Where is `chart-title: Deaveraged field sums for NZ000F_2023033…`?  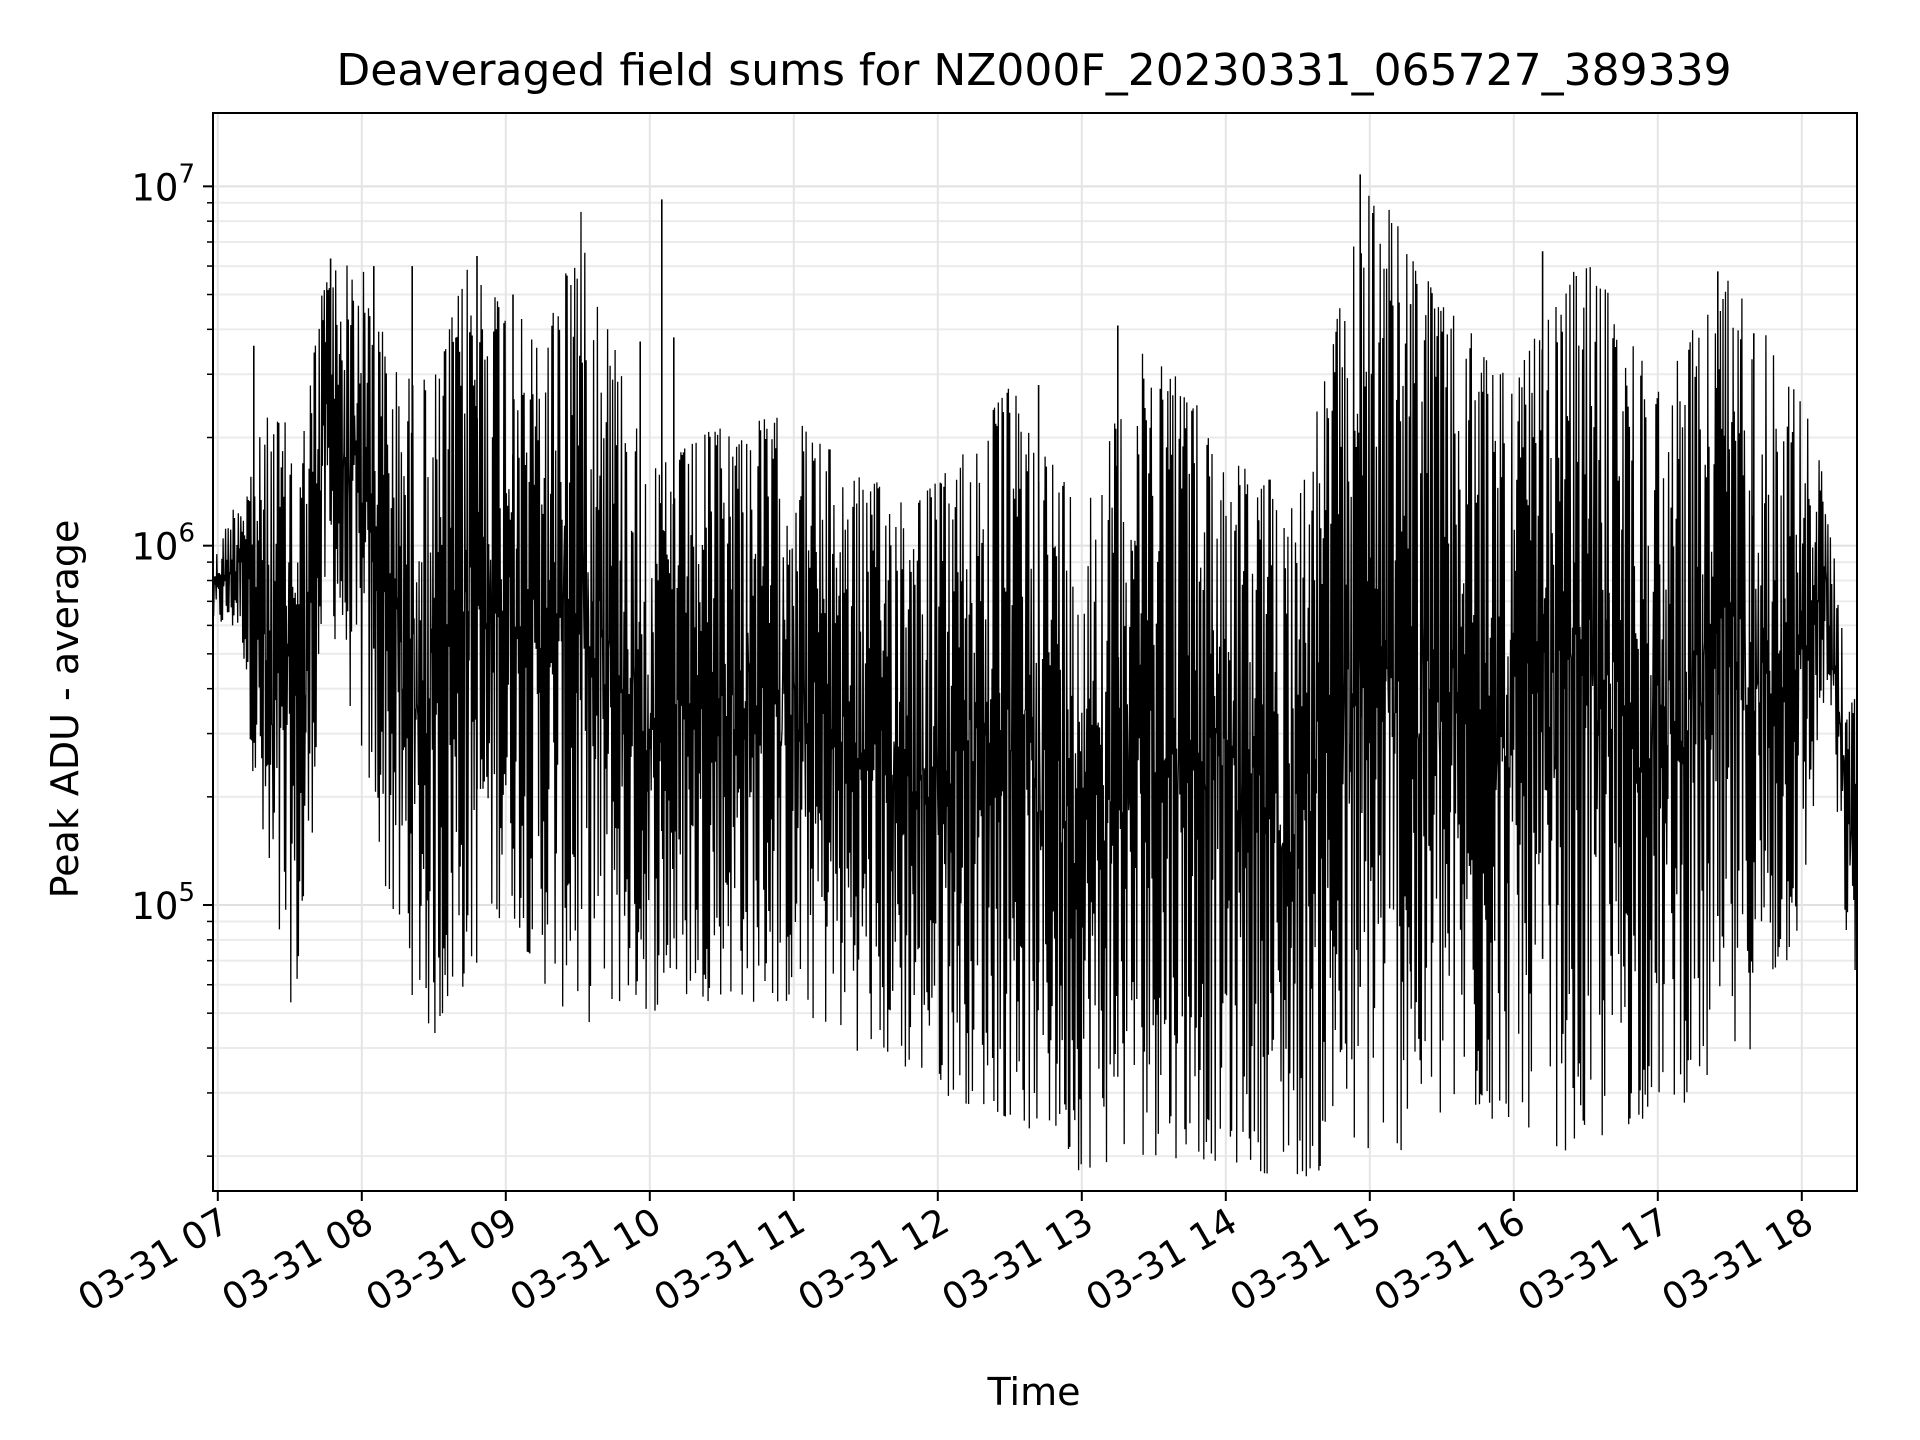
chart-title: Deaveraged field sums for NZ000F_2023033… is located at coordinates (1033, 70).